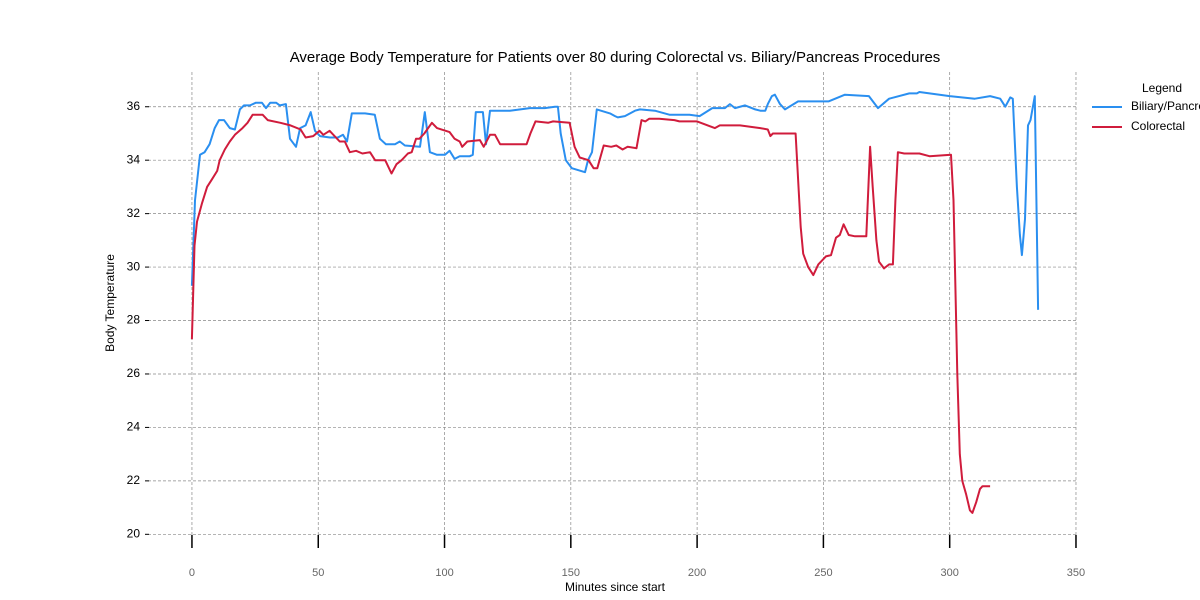 The height and width of the screenshot is (600, 1200). I want to click on y-axis-label: Body Temperature, so click(110, 303).